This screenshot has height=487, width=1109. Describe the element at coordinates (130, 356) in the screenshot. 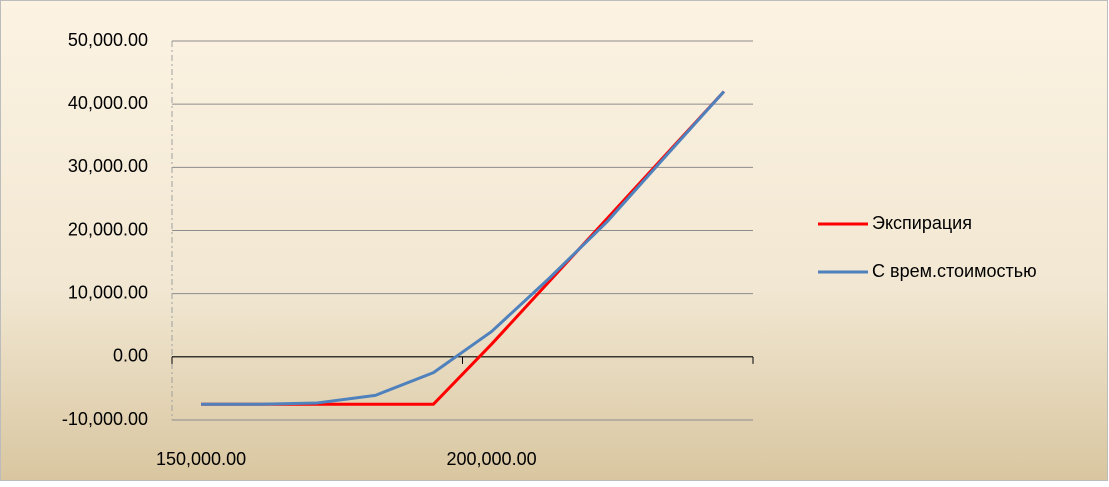

I see `y-tick-label: 0.00` at that location.